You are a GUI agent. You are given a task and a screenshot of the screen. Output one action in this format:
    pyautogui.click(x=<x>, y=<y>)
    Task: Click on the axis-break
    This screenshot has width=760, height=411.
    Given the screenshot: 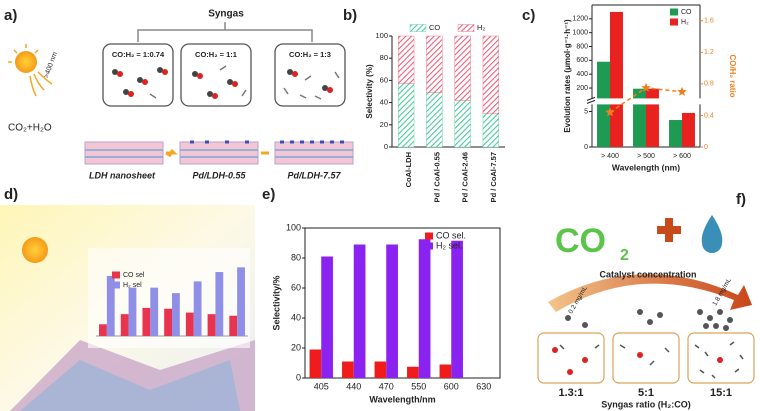 What is the action you would take?
    pyautogui.click(x=646, y=101)
    